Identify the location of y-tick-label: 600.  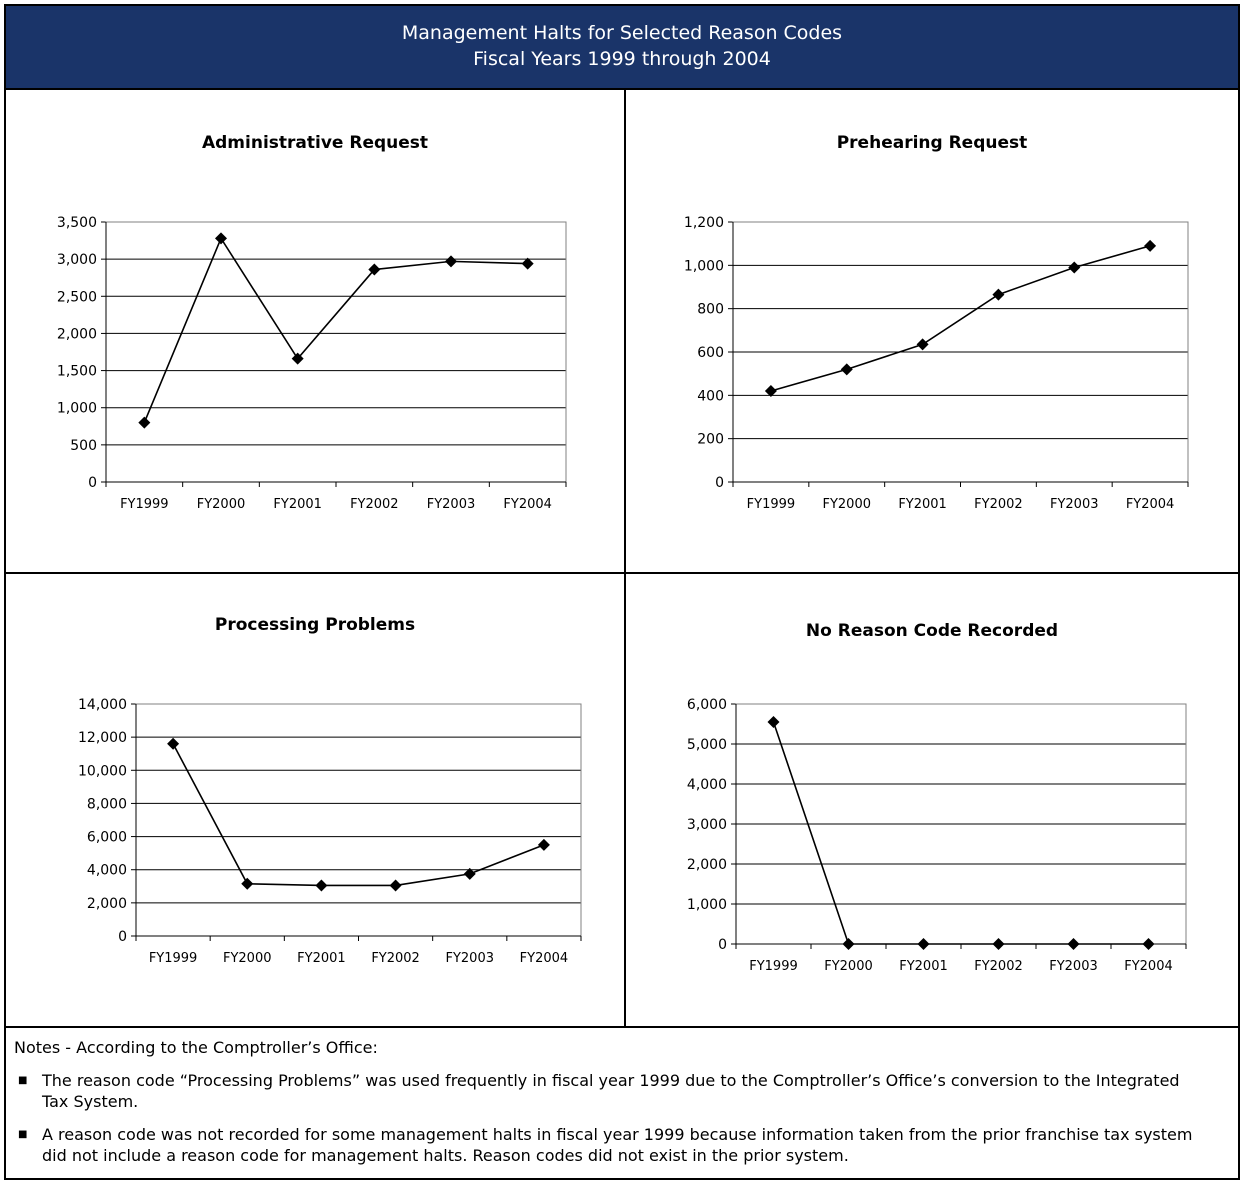
(710, 353).